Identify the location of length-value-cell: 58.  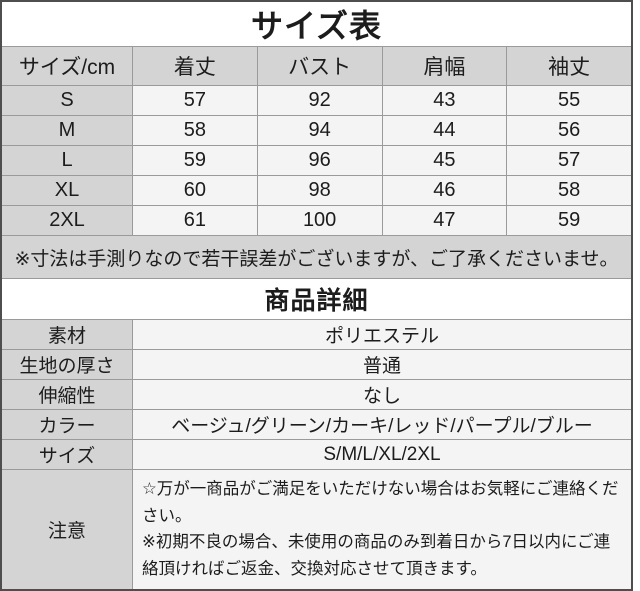
(194, 130).